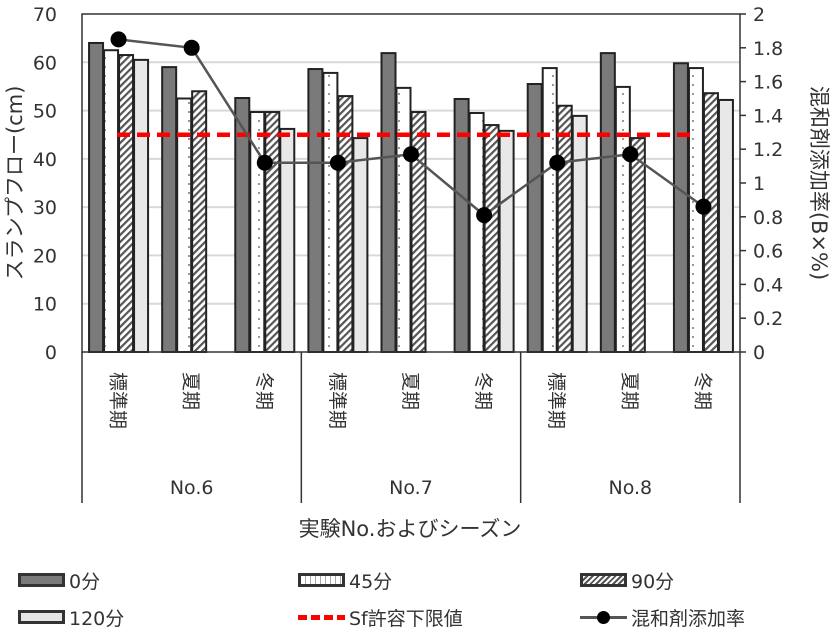  I want to click on right-axis: 0 0.2 0.4 0.6 0.8 1 1.2 1.4 1.6 1.8 2, so click(761, 184).